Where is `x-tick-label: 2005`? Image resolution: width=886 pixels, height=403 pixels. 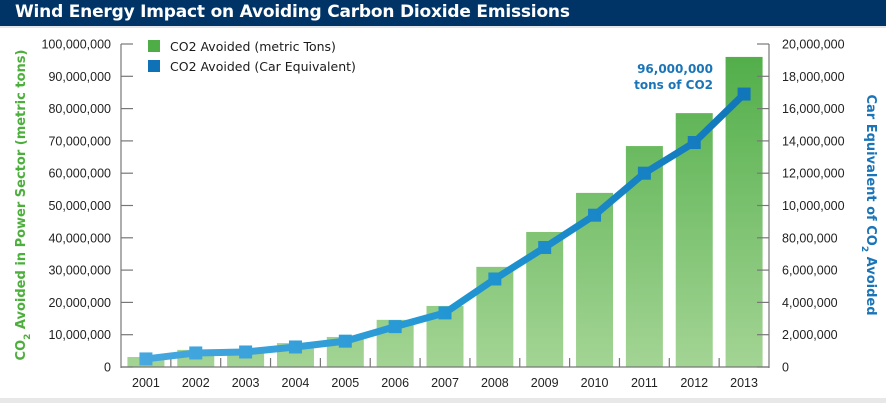 x-tick-label: 2005 is located at coordinates (345, 383).